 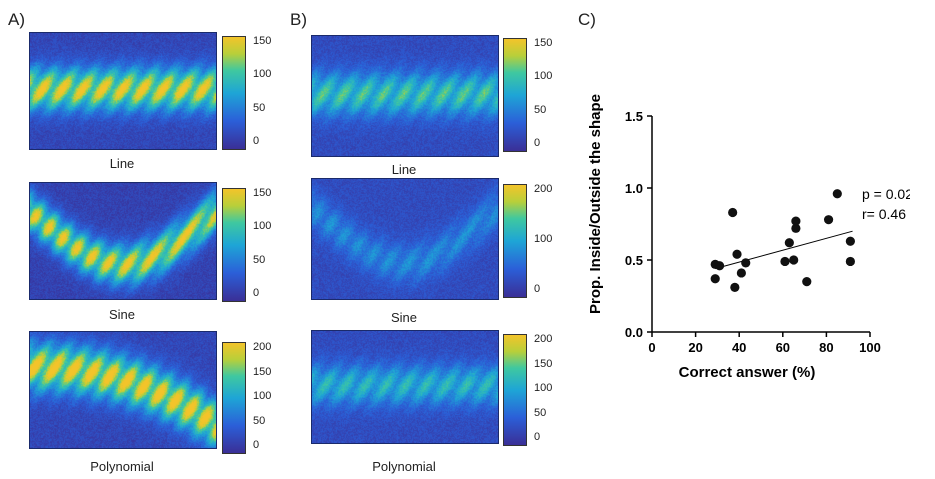 I want to click on y-tick-label: 1.0, so click(x=634, y=188).